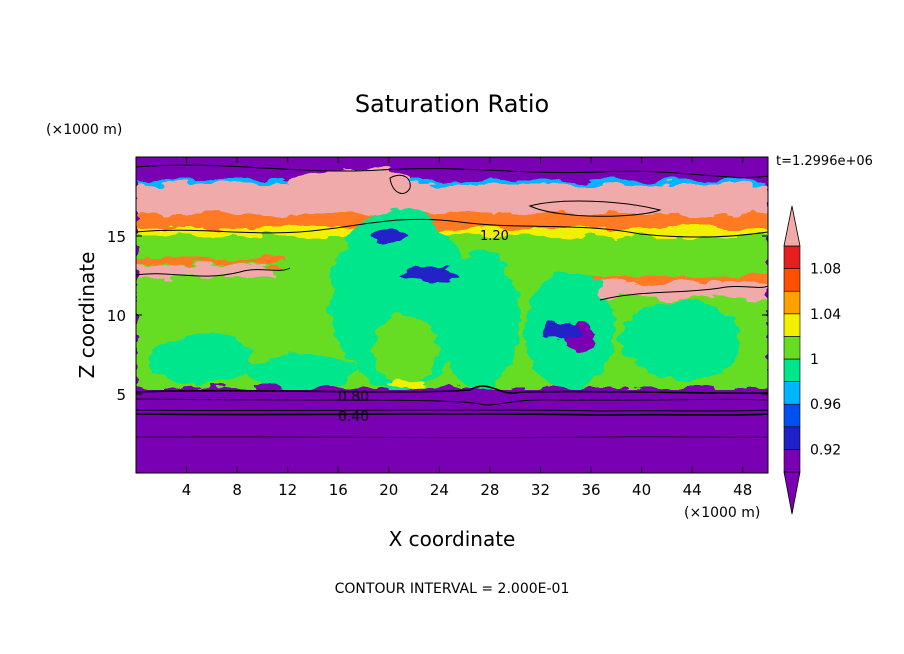 This screenshot has height=654, width=904. What do you see at coordinates (452, 104) in the screenshot?
I see `chart-title: Saturation Ratio` at bounding box center [452, 104].